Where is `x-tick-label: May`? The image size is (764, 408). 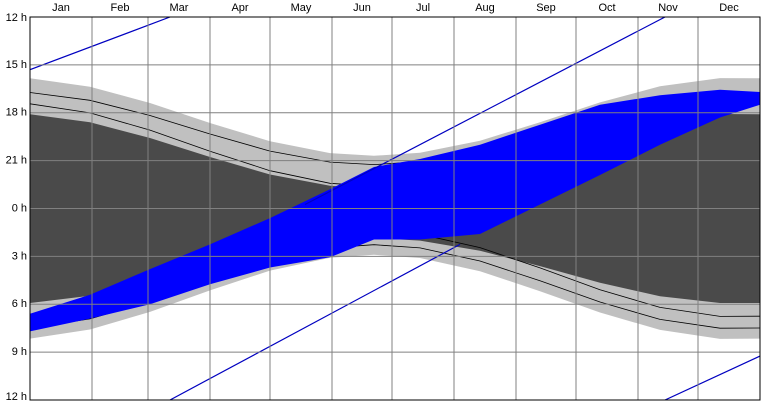 x-tick-label: May is located at coordinates (301, 8).